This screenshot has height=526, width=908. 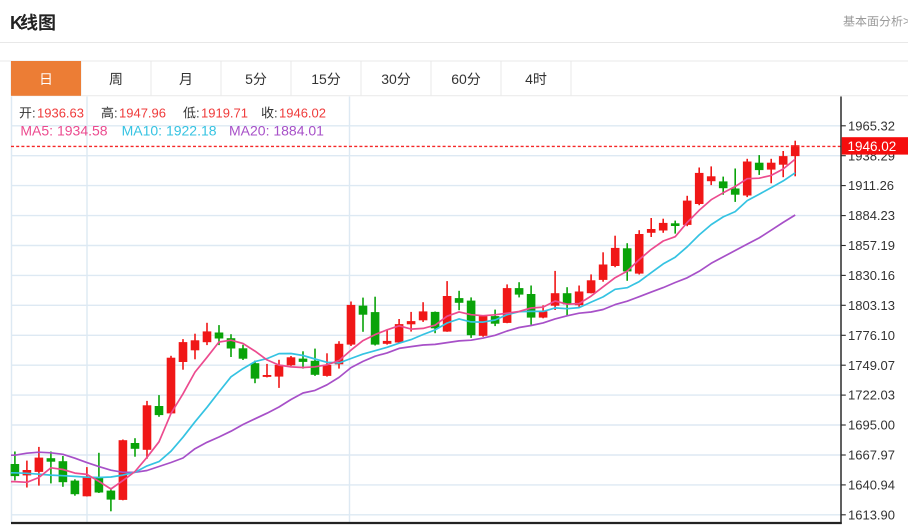 I want to click on svg-text: 3, so click(x=385, y=79).